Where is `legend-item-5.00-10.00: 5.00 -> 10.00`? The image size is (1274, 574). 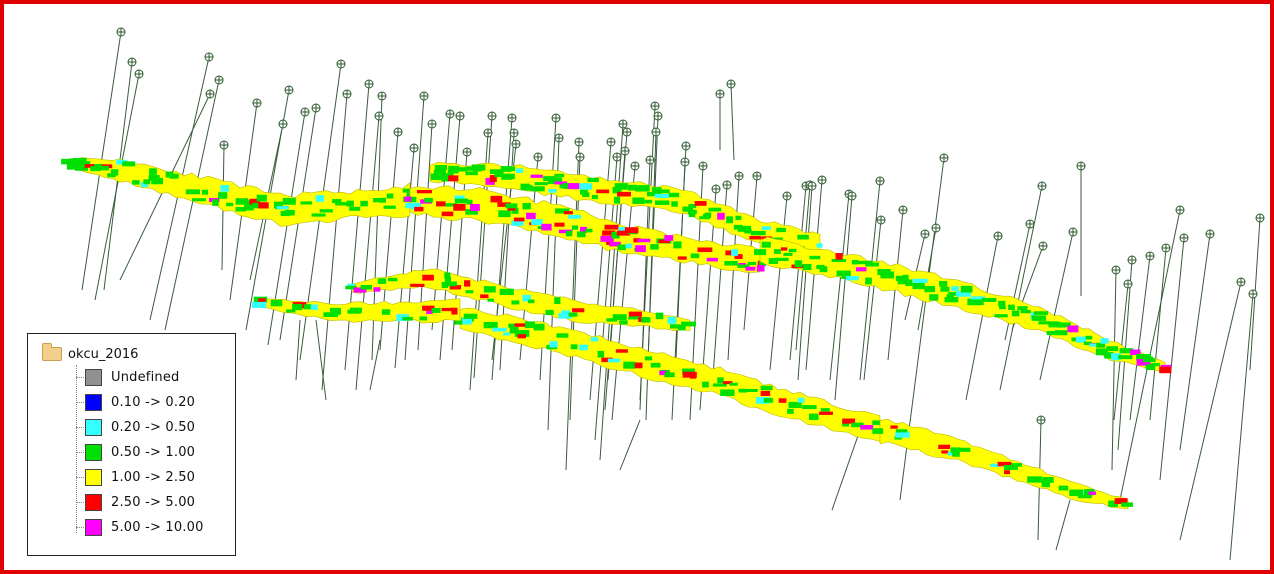
legend-item-5.00-10.00: 5.00 -> 10.00 is located at coordinates (140, 527).